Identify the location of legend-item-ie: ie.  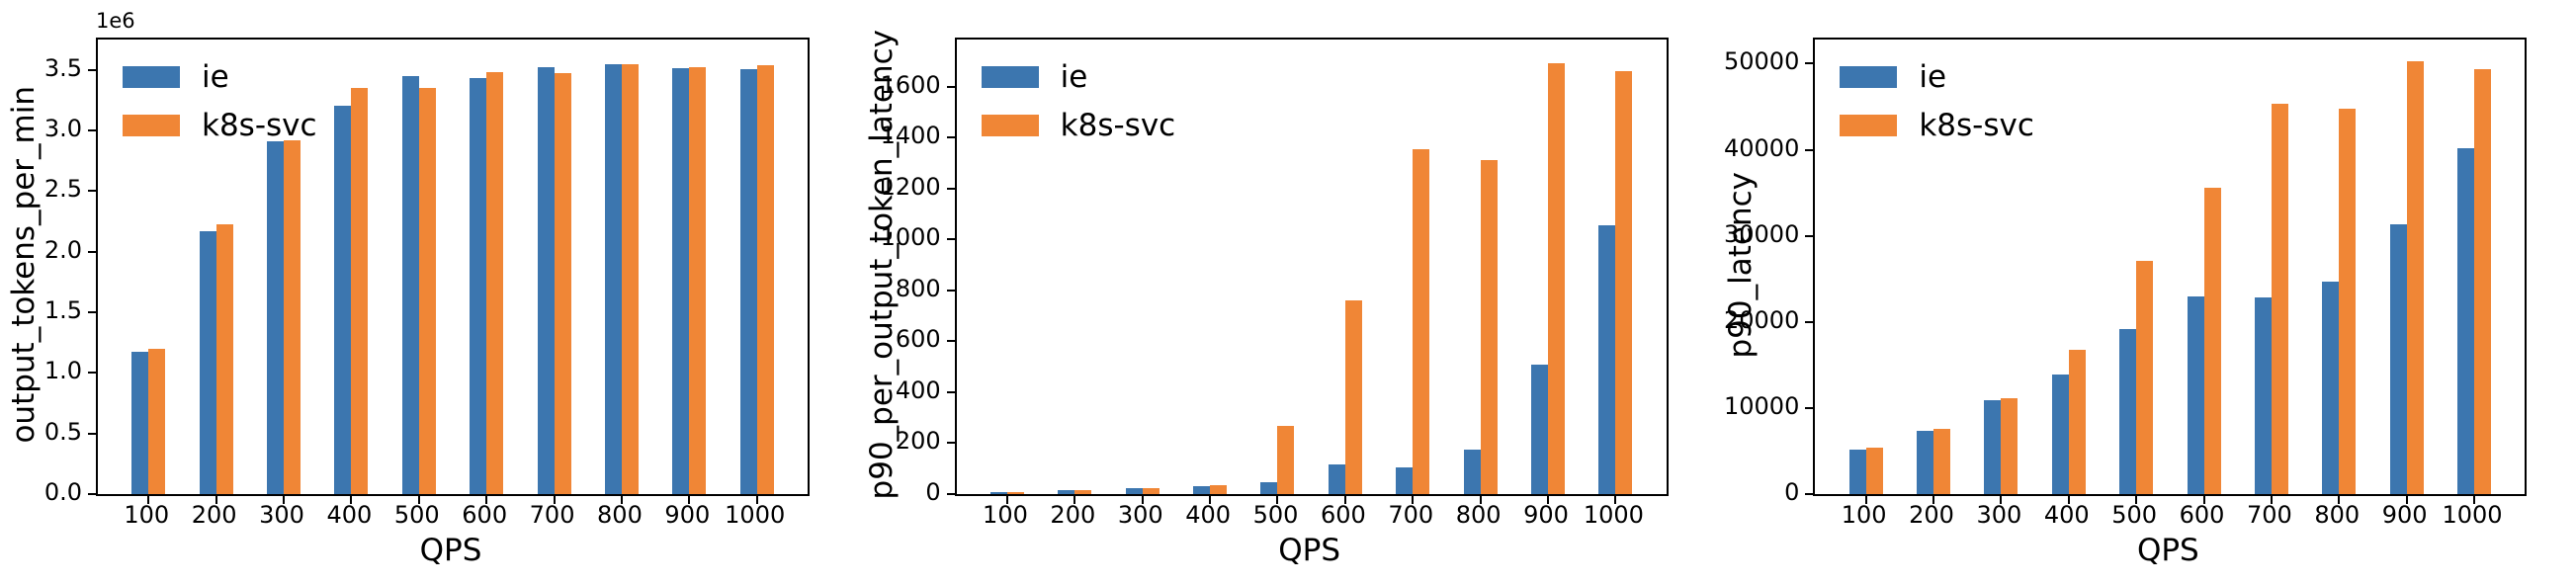
(220, 77).